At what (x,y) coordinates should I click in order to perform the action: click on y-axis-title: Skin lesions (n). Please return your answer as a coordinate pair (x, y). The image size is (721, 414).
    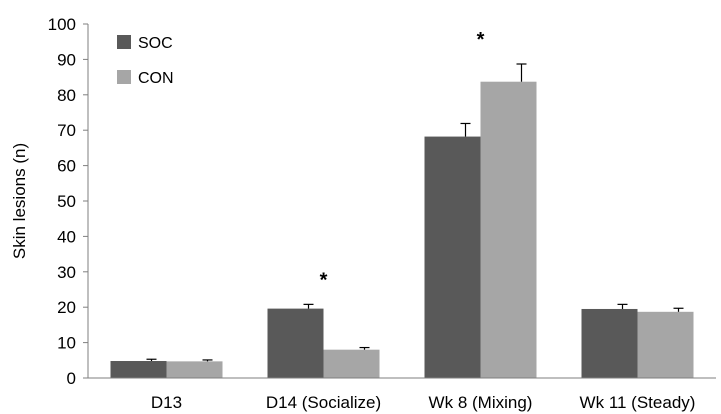
    Looking at the image, I should click on (19, 201).